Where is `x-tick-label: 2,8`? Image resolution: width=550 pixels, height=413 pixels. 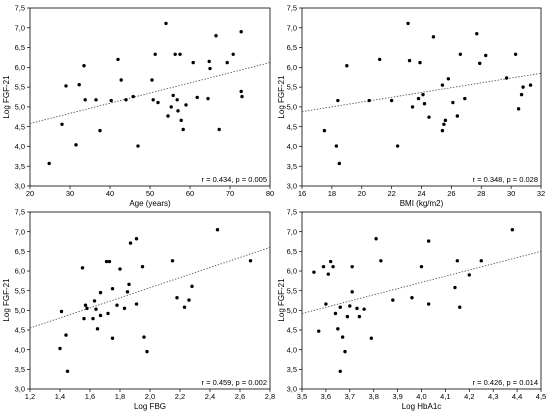
x-tick-label: 2,8 is located at coordinates (270, 396).